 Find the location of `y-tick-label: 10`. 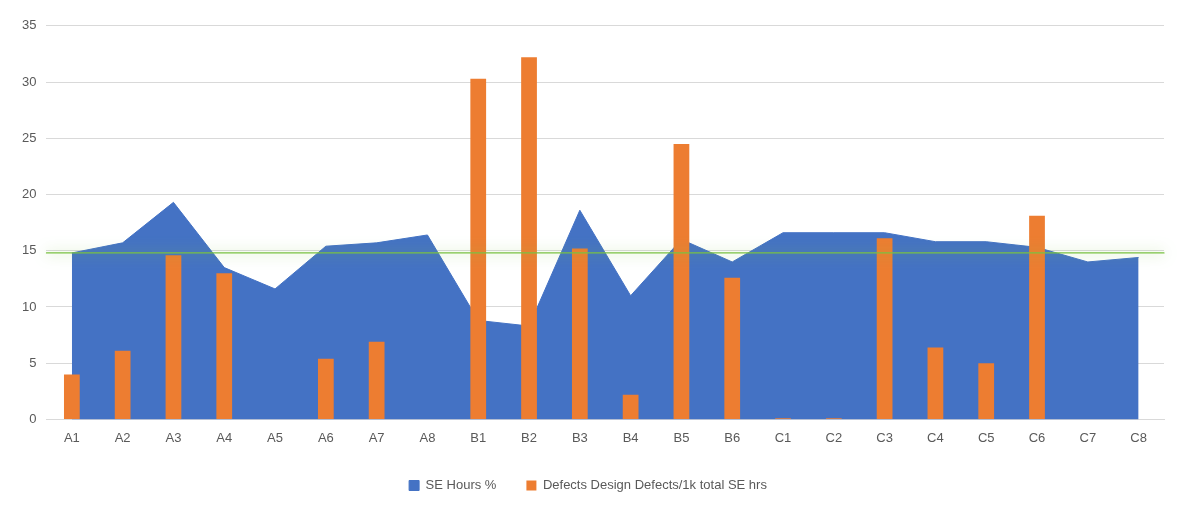

y-tick-label: 10 is located at coordinates (29, 306).